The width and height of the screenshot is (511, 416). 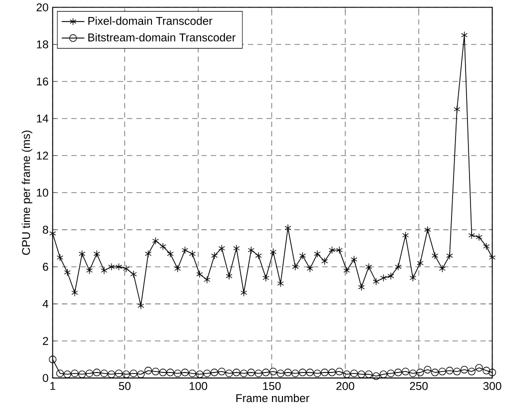 What do you see at coordinates (27, 192) in the screenshot?
I see `y-axis-title: CPU time per frame (ms)` at bounding box center [27, 192].